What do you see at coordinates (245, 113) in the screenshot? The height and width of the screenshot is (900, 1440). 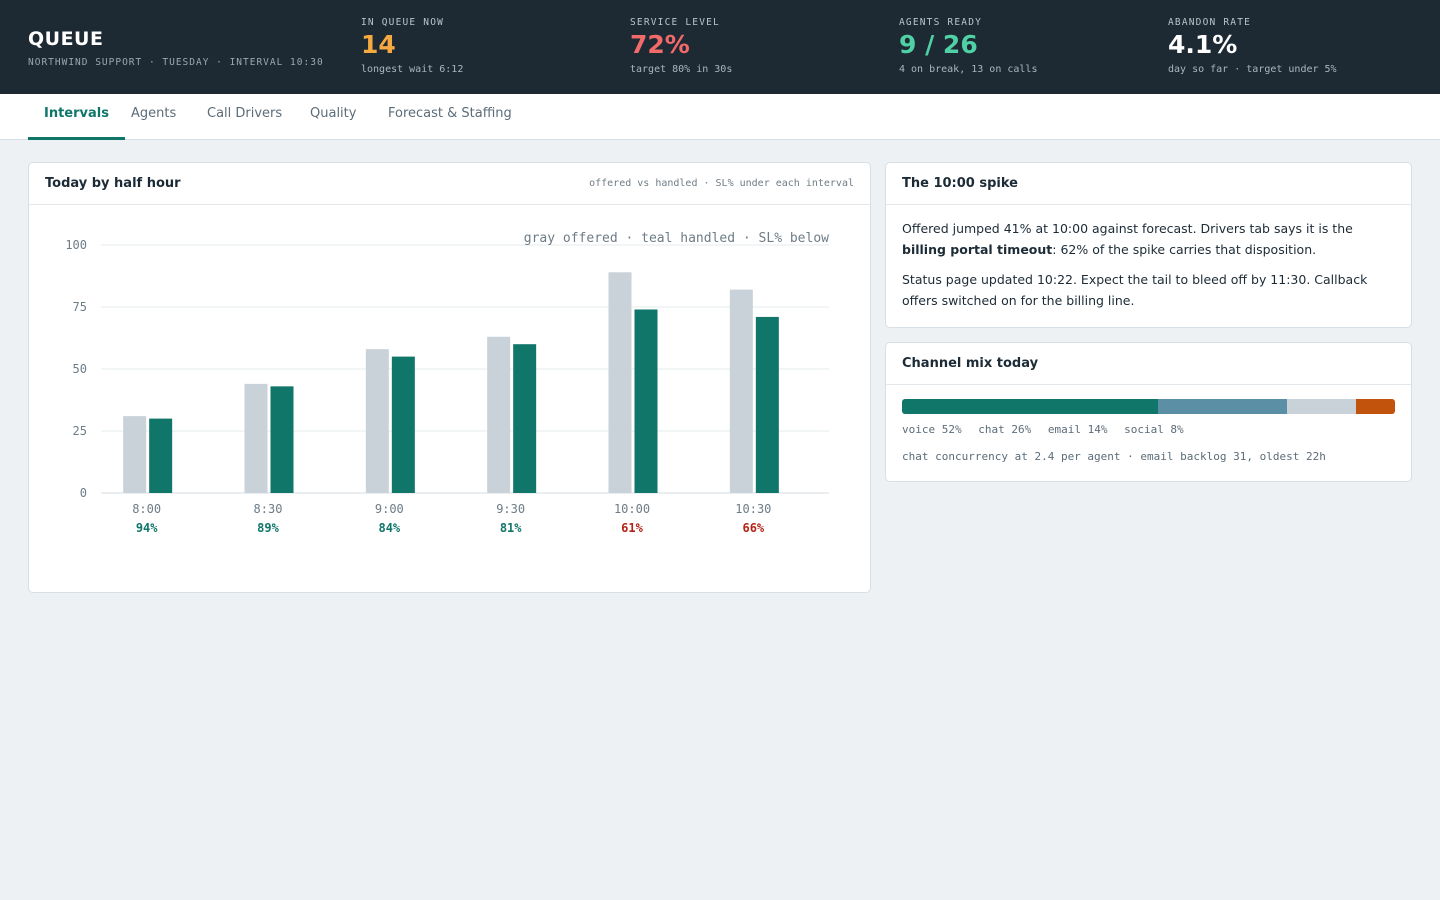 I see `tab-call-drivers: Call Drivers` at bounding box center [245, 113].